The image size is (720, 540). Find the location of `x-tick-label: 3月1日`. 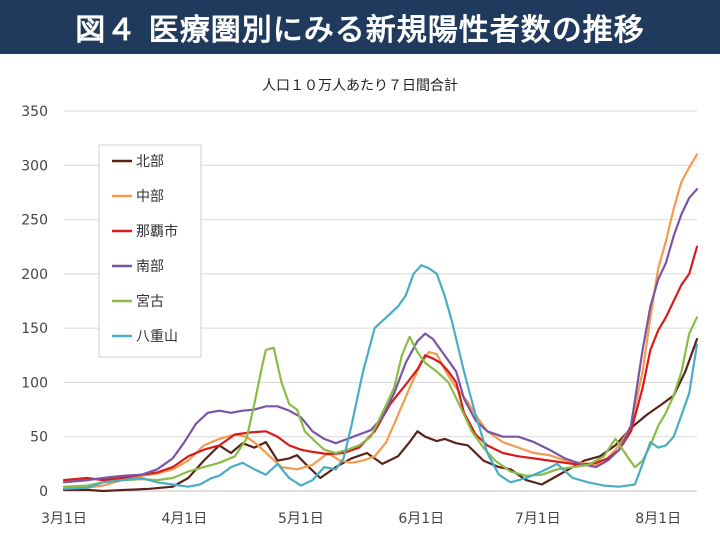

x-tick-label: 3月1日 is located at coordinates (64, 519).